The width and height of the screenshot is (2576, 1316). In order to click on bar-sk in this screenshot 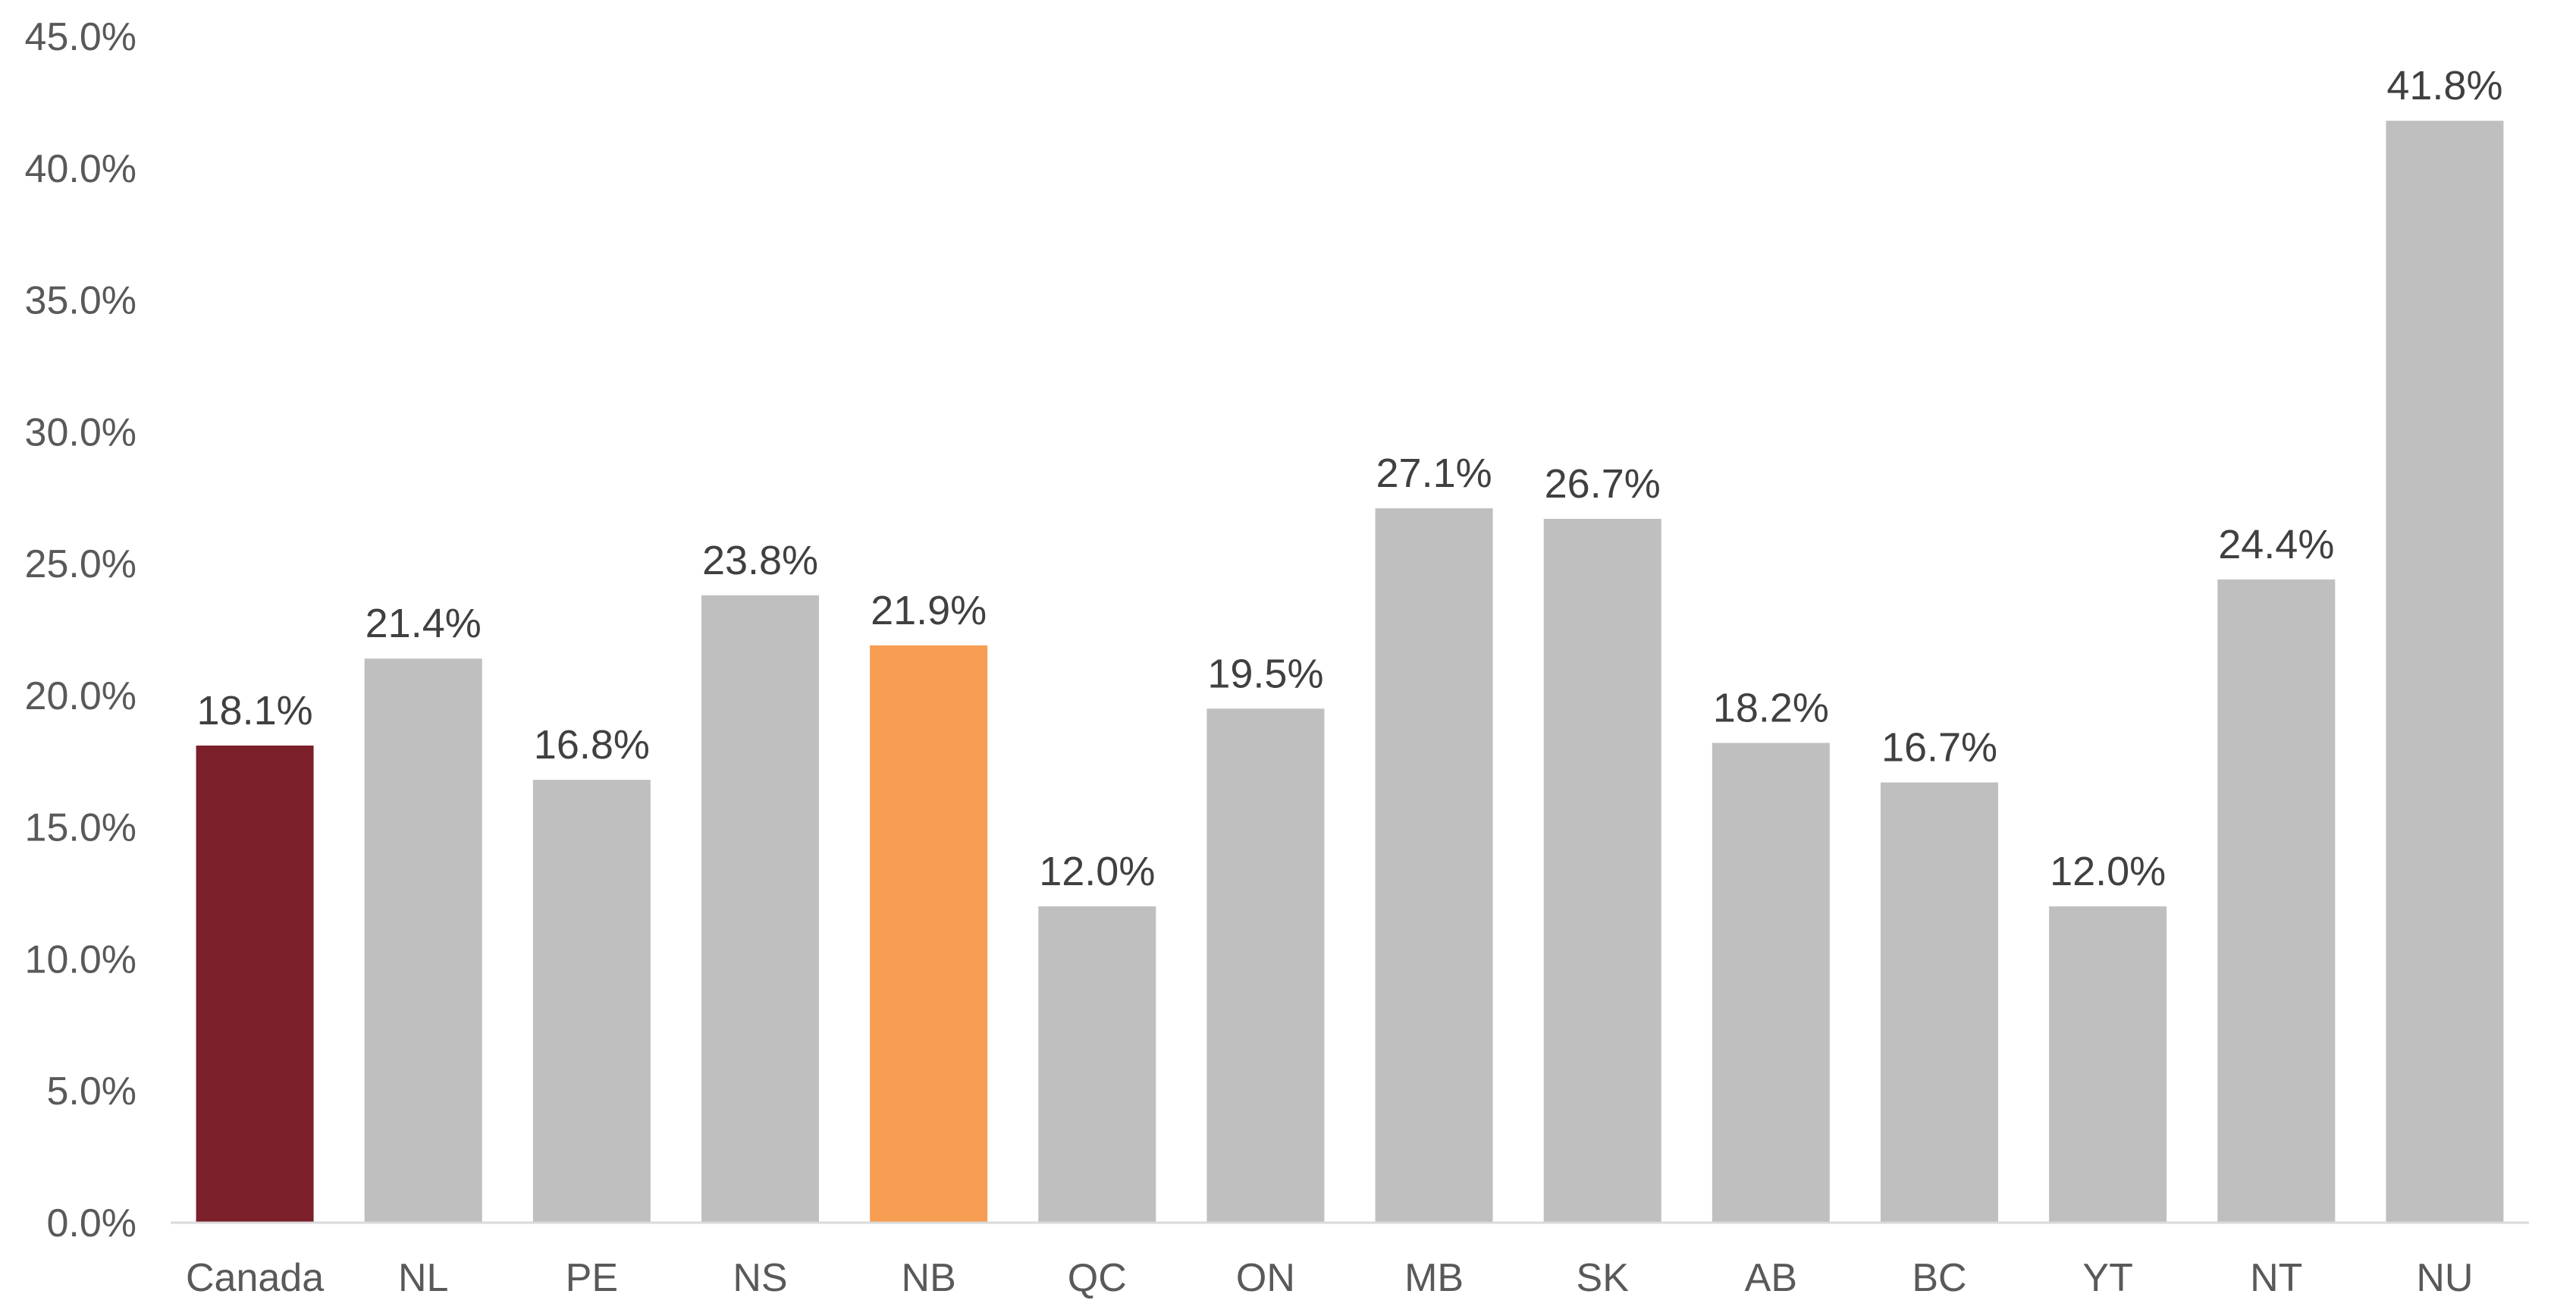, I will do `click(1602, 871)`.